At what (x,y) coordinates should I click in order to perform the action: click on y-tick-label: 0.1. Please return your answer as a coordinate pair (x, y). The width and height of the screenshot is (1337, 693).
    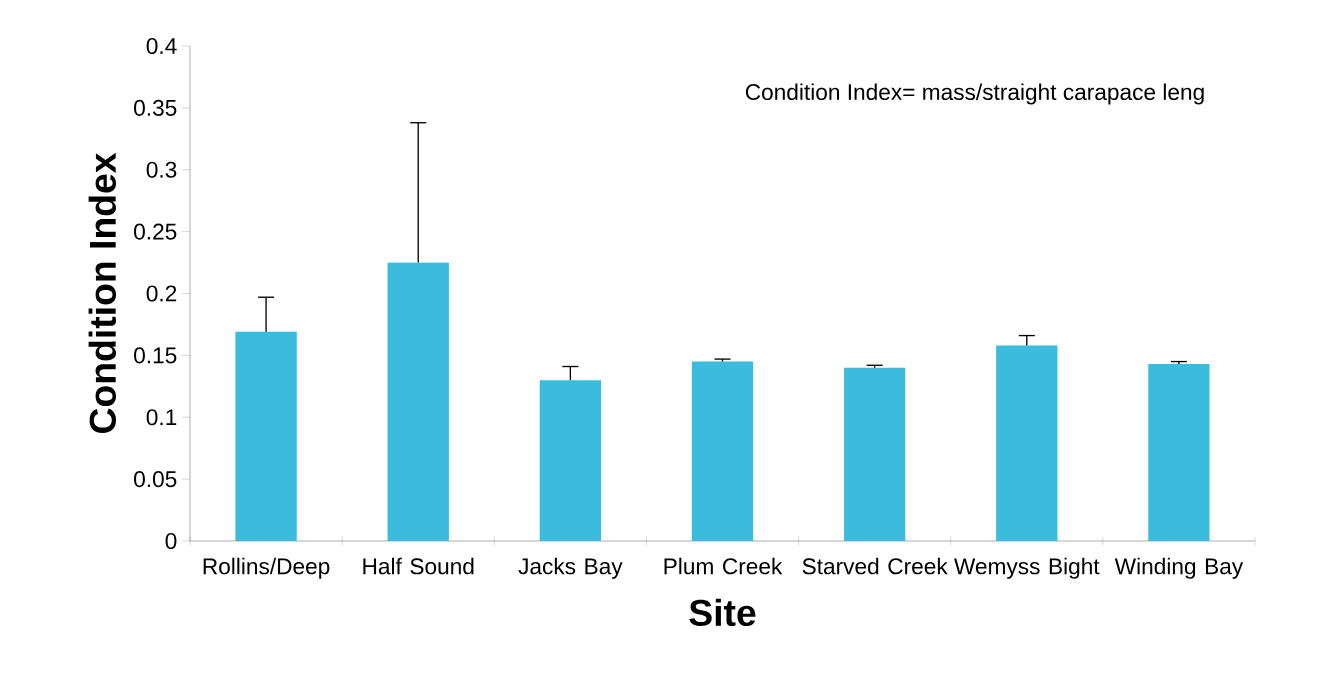
    Looking at the image, I should click on (161, 417).